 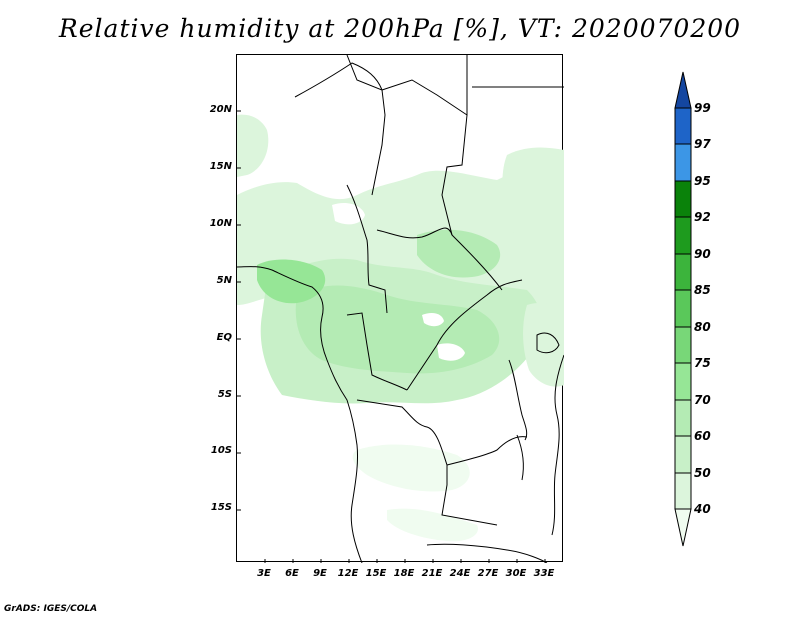 What do you see at coordinates (320, 573) in the screenshot?
I see `lon-label-9e: 9E` at bounding box center [320, 573].